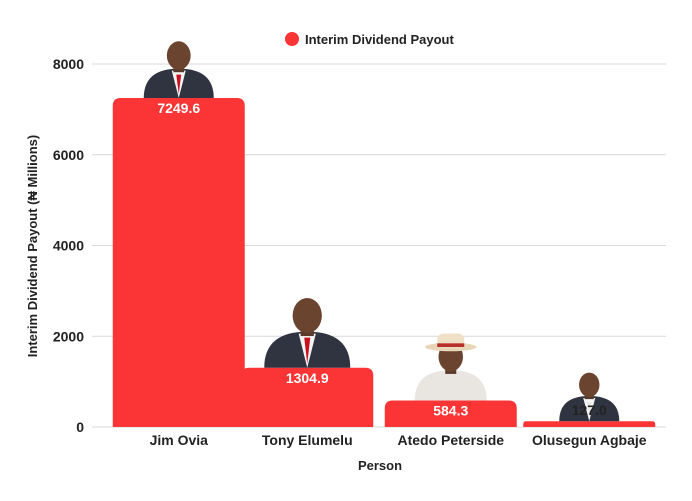 Image resolution: width=692 pixels, height=501 pixels. What do you see at coordinates (68, 155) in the screenshot?
I see `y-tick-label: 6000` at bounding box center [68, 155].